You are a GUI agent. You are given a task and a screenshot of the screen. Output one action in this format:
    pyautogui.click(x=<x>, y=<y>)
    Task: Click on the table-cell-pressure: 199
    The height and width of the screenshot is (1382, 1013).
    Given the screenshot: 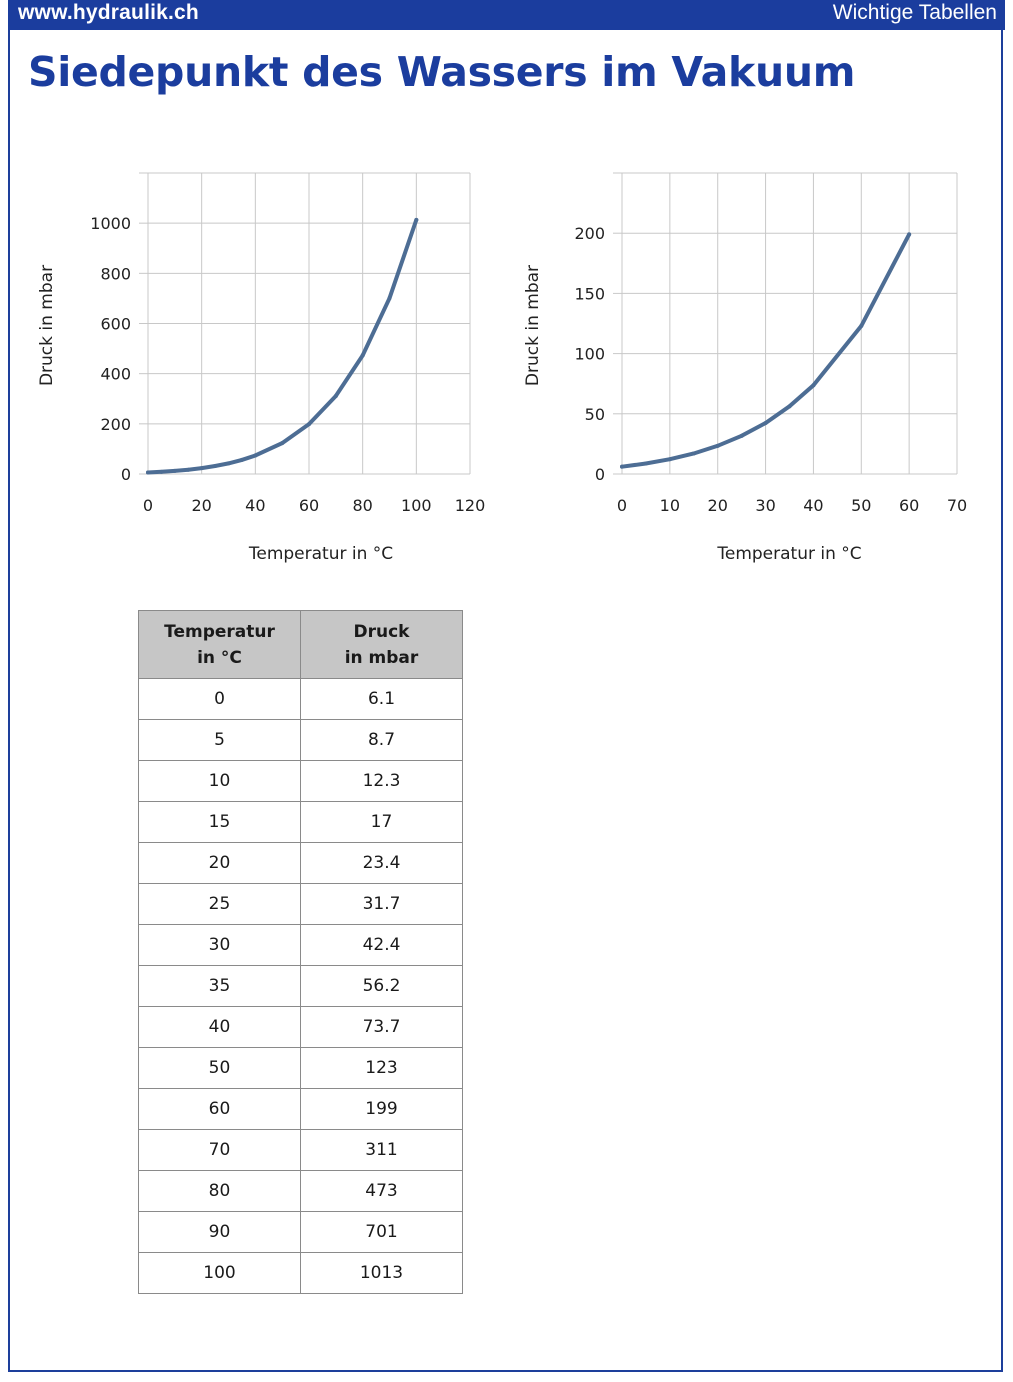 What is the action you would take?
    pyautogui.click(x=381, y=1109)
    